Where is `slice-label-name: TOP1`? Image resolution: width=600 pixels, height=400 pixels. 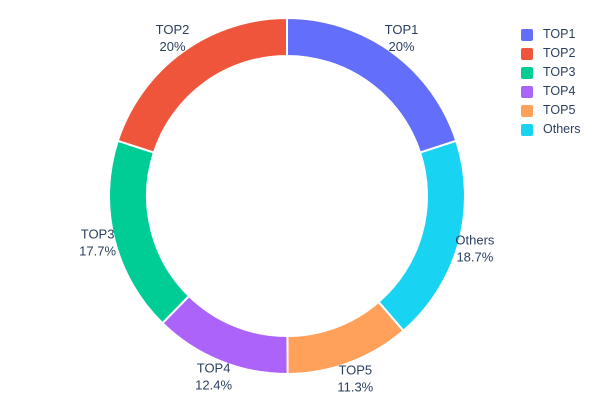 slice-label-name: TOP1 is located at coordinates (402, 29).